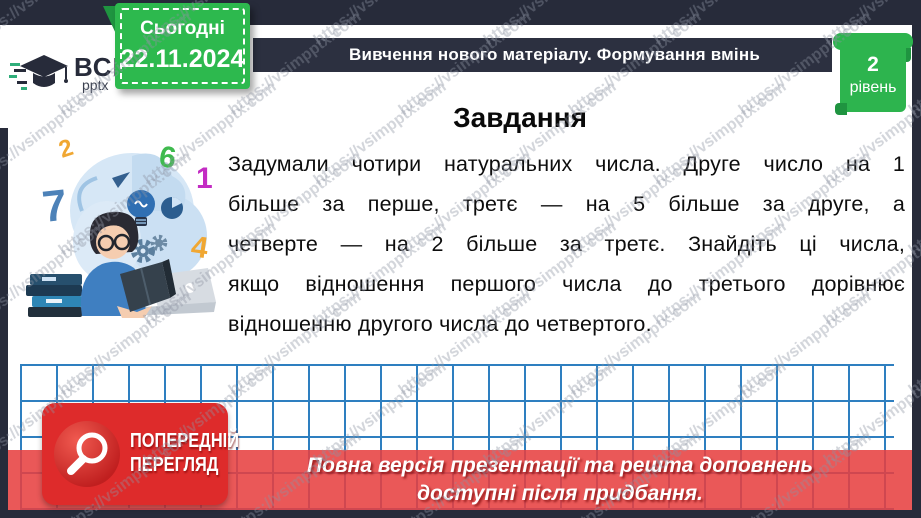 Image resolution: width=921 pixels, height=518 pixels. I want to click on lightbulb-icon, so click(141, 208).